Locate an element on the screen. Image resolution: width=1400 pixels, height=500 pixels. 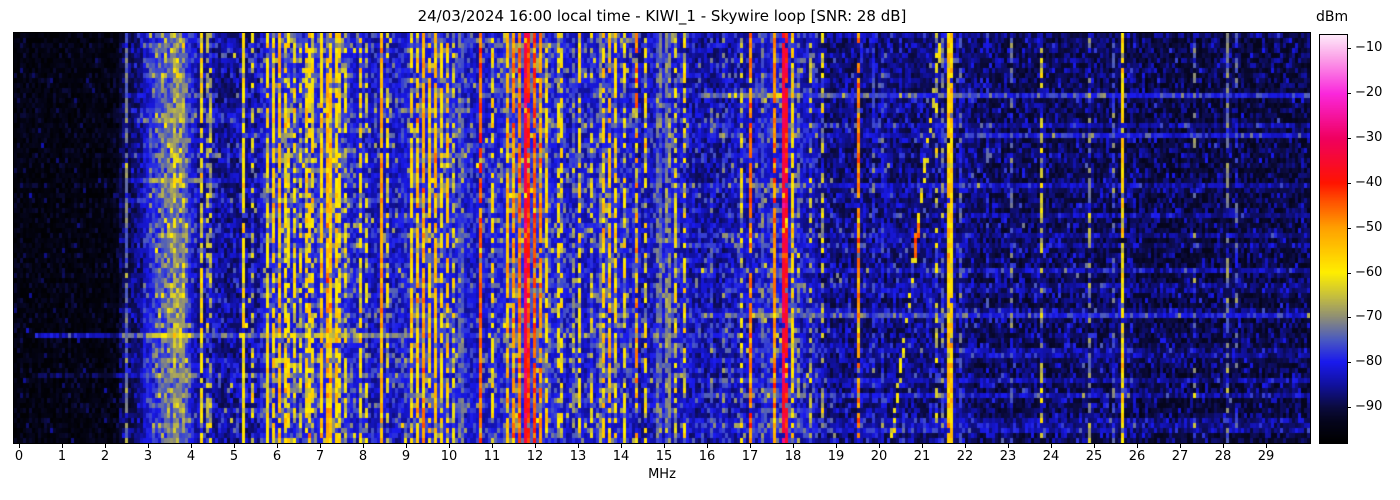
x-axis-label: MHz is located at coordinates (662, 474).